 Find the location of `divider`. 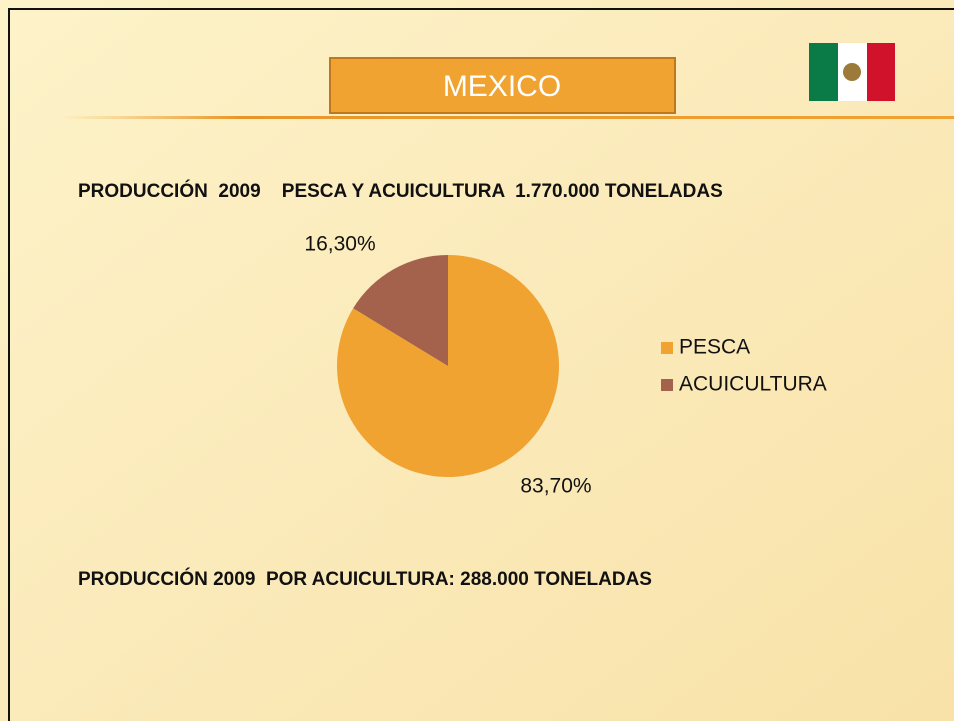

divider is located at coordinates (507, 117).